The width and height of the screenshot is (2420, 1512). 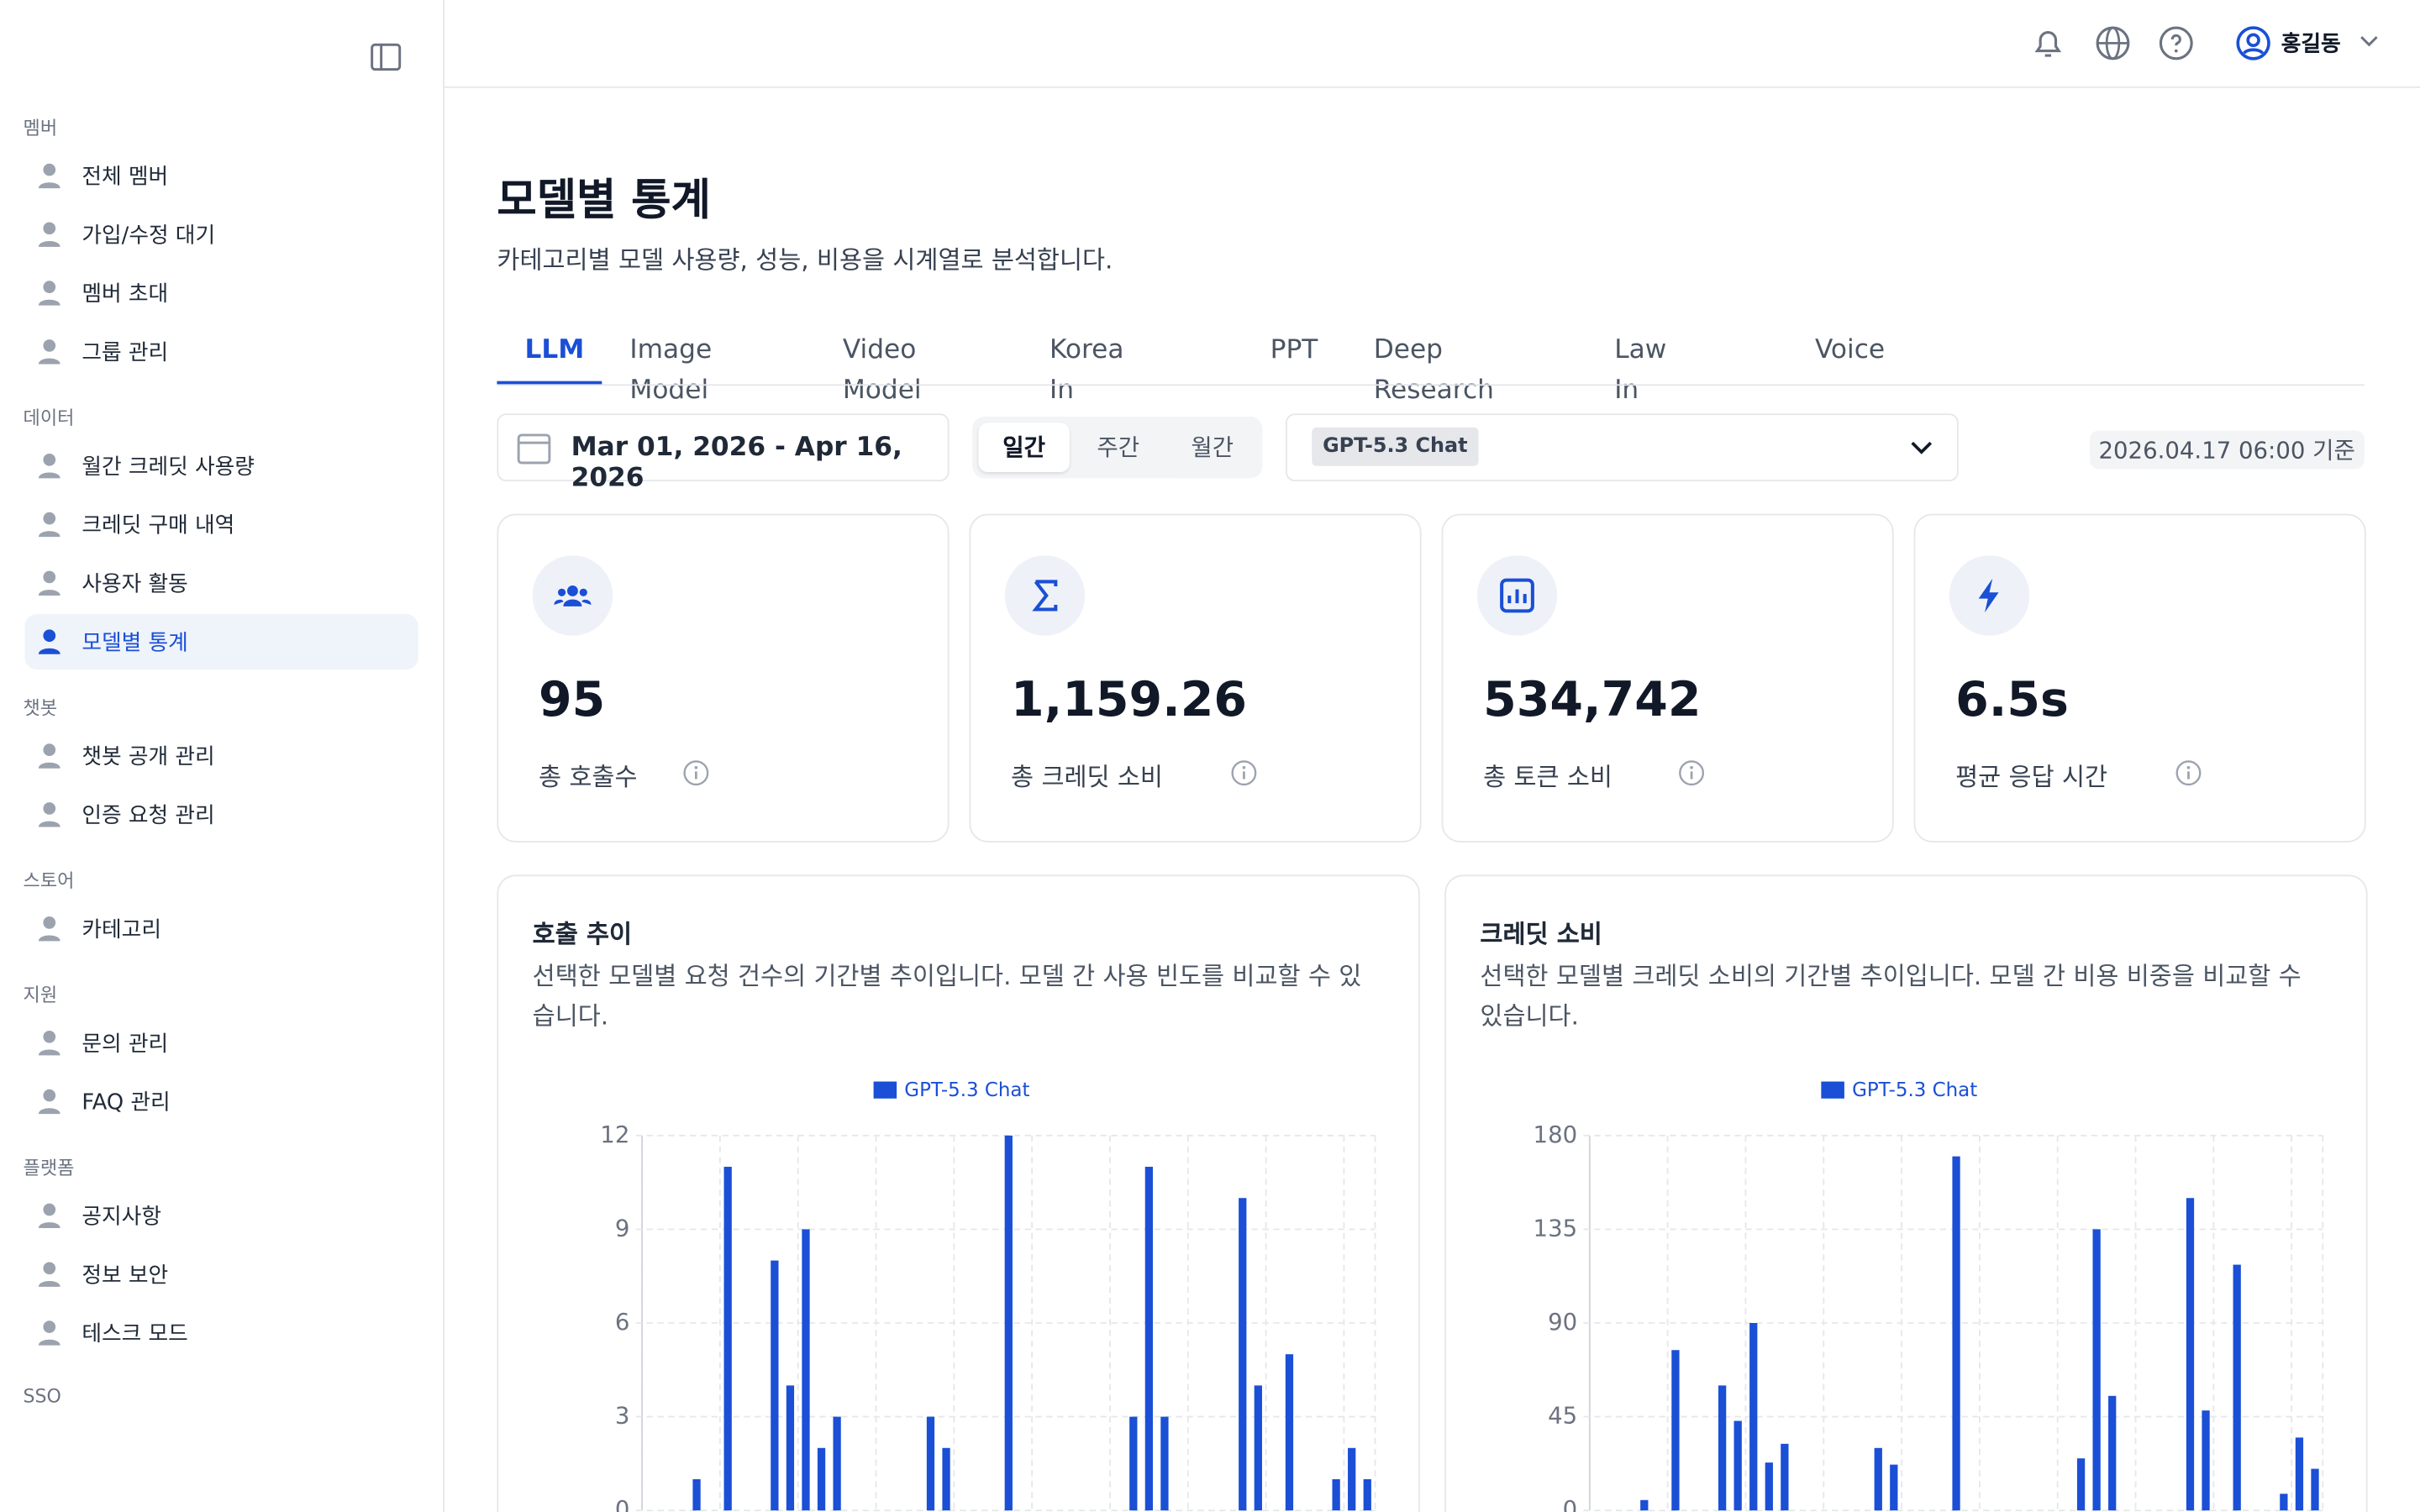 I want to click on chart: GPT-5.3 Chat 0 45 90 135 180, so click(x=1929, y=1295).